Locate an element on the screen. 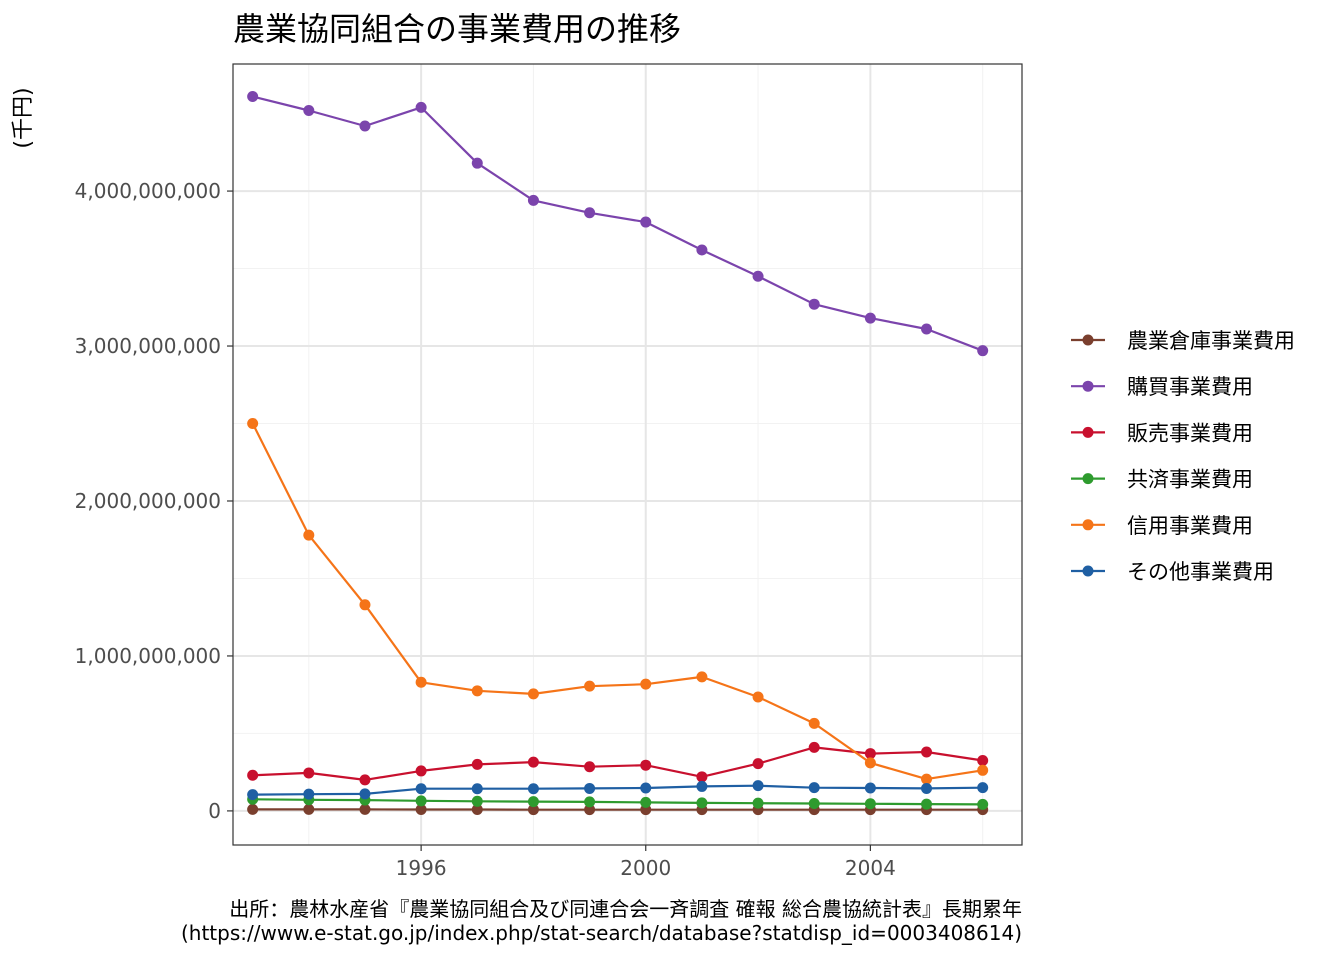 This screenshot has height=960, width=1344. legend-label: 購買事業費用 is located at coordinates (1190, 387).